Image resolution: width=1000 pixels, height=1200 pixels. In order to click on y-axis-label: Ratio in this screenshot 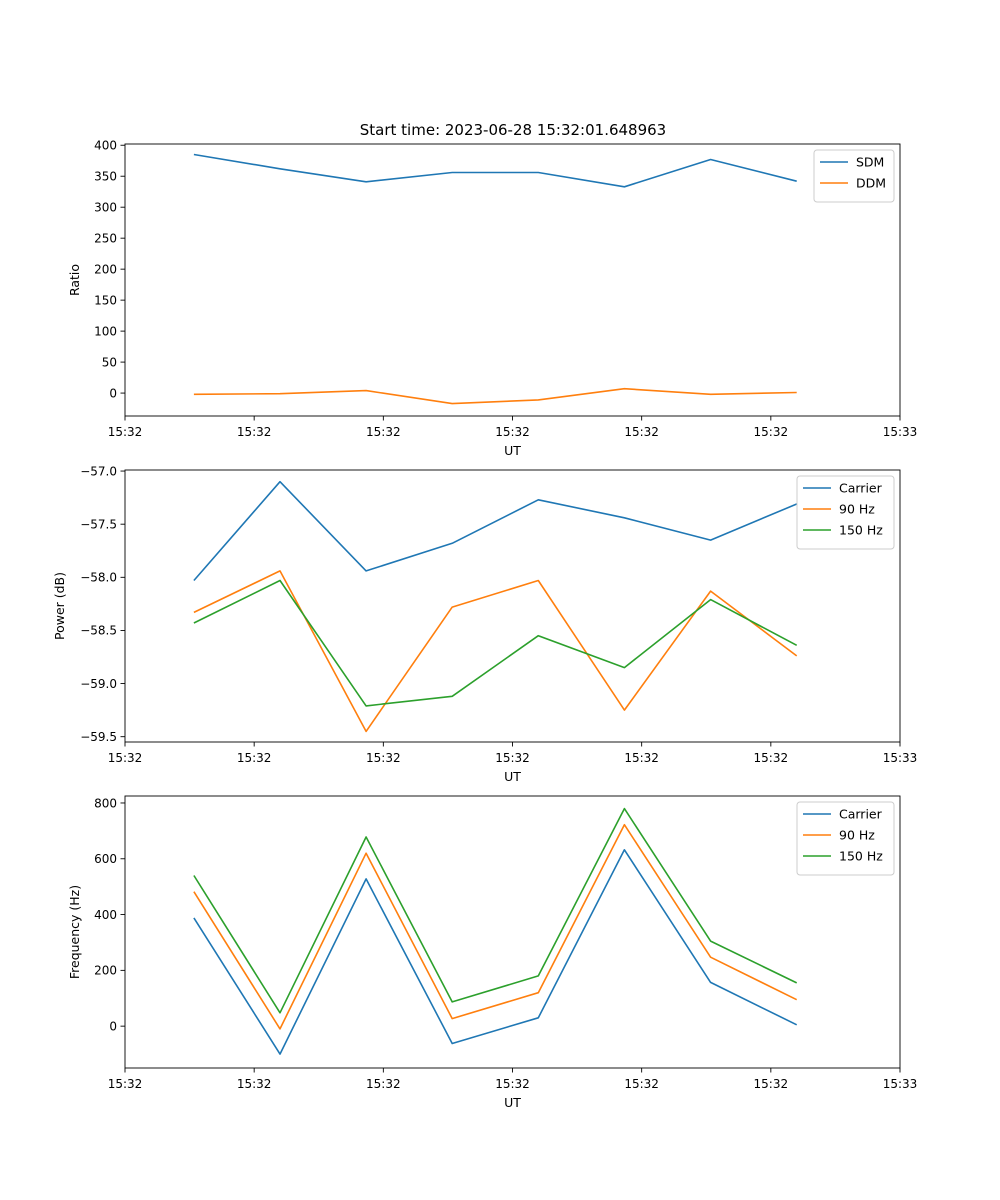, I will do `click(74, 280)`.